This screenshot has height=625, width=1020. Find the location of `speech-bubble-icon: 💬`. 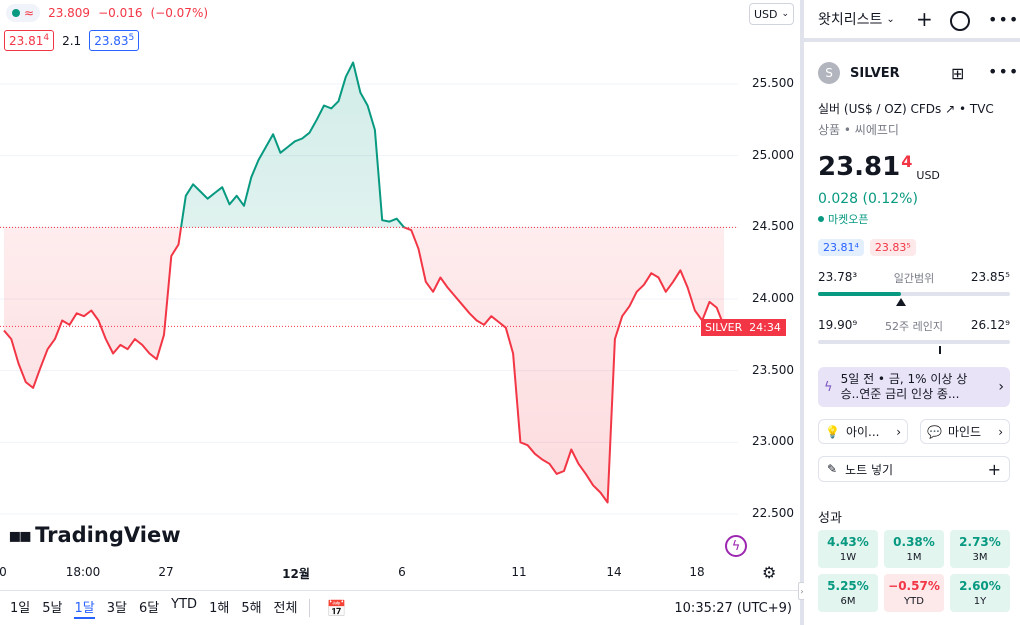

speech-bubble-icon: 💬 is located at coordinates (934, 431).